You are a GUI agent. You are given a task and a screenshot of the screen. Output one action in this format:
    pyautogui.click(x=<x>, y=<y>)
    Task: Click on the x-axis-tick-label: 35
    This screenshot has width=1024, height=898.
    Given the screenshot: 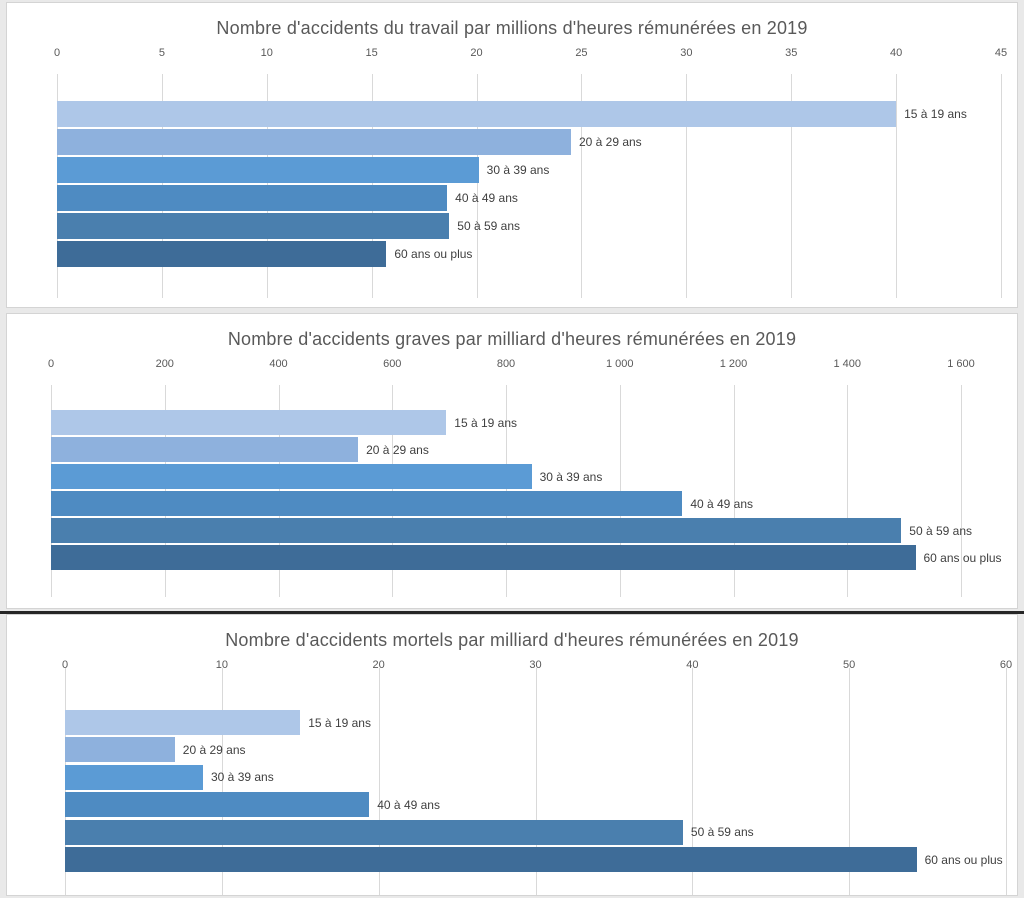 What is the action you would take?
    pyautogui.click(x=791, y=53)
    